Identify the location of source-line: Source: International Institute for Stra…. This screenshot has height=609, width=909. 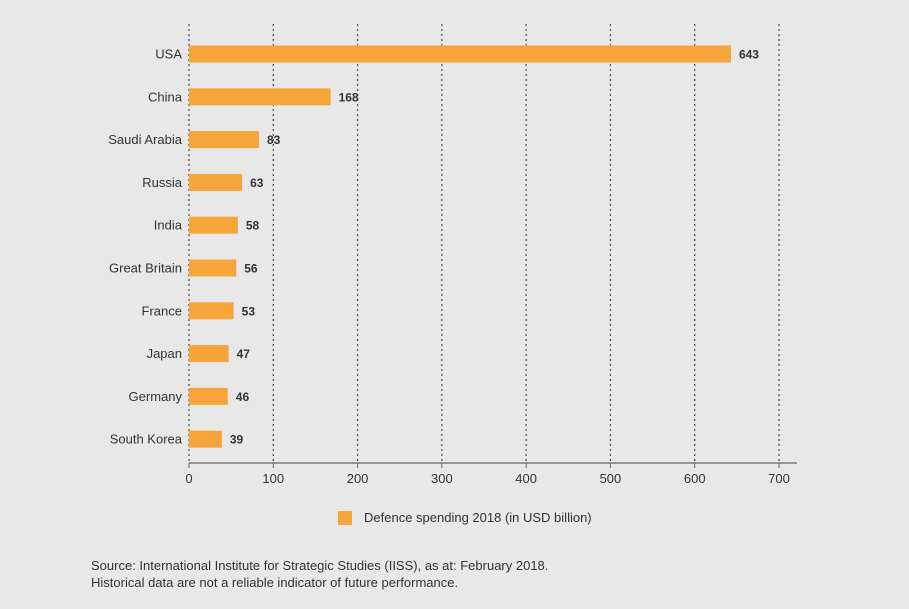
(320, 565).